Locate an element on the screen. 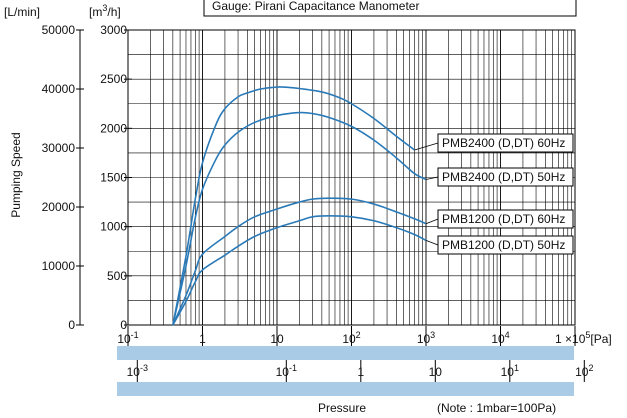 The height and width of the screenshot is (418, 627). y-right-tick-label: 1000 is located at coordinates (113, 227).